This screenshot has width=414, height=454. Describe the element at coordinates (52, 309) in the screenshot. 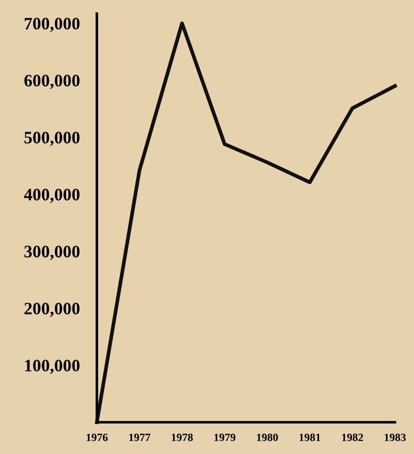

I see `y-tick-label: 200,000` at that location.